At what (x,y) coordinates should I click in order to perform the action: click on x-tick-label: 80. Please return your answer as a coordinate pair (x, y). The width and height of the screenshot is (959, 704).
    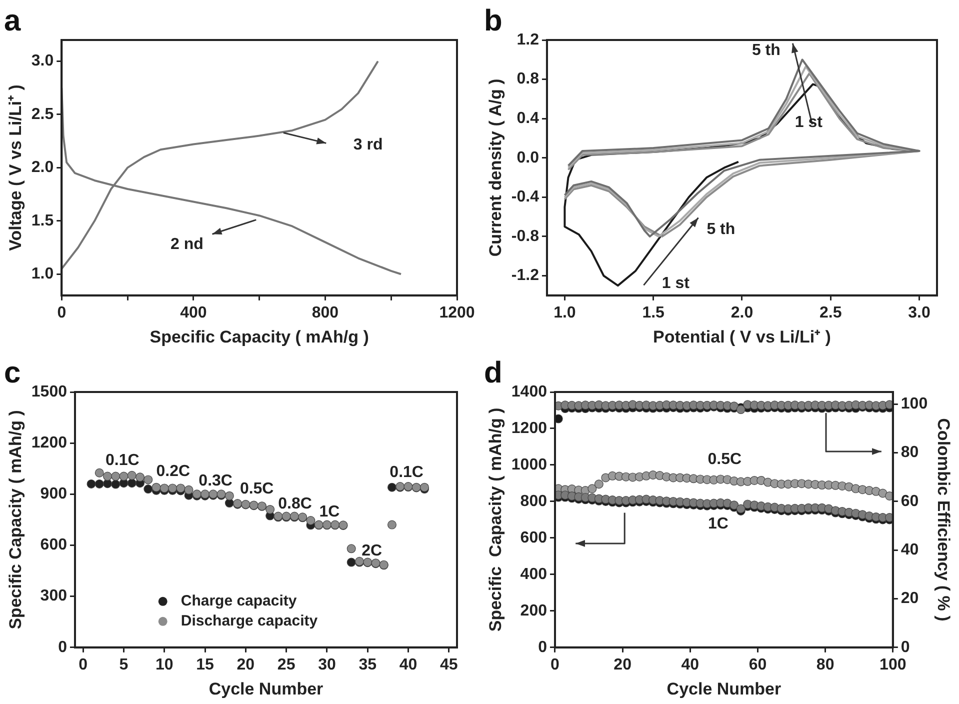
    Looking at the image, I should click on (825, 665).